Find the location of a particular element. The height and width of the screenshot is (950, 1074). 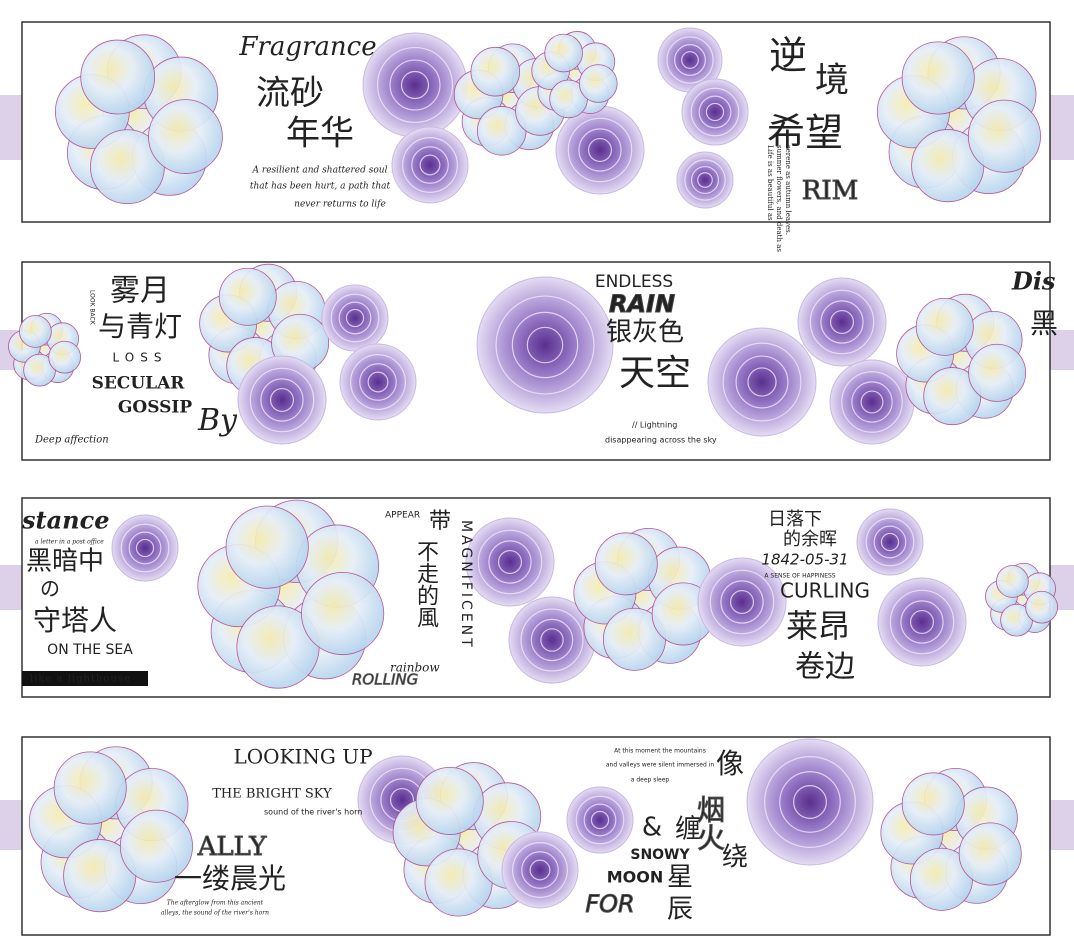

tape-text: like a lighthouse is located at coordinates (80, 679).